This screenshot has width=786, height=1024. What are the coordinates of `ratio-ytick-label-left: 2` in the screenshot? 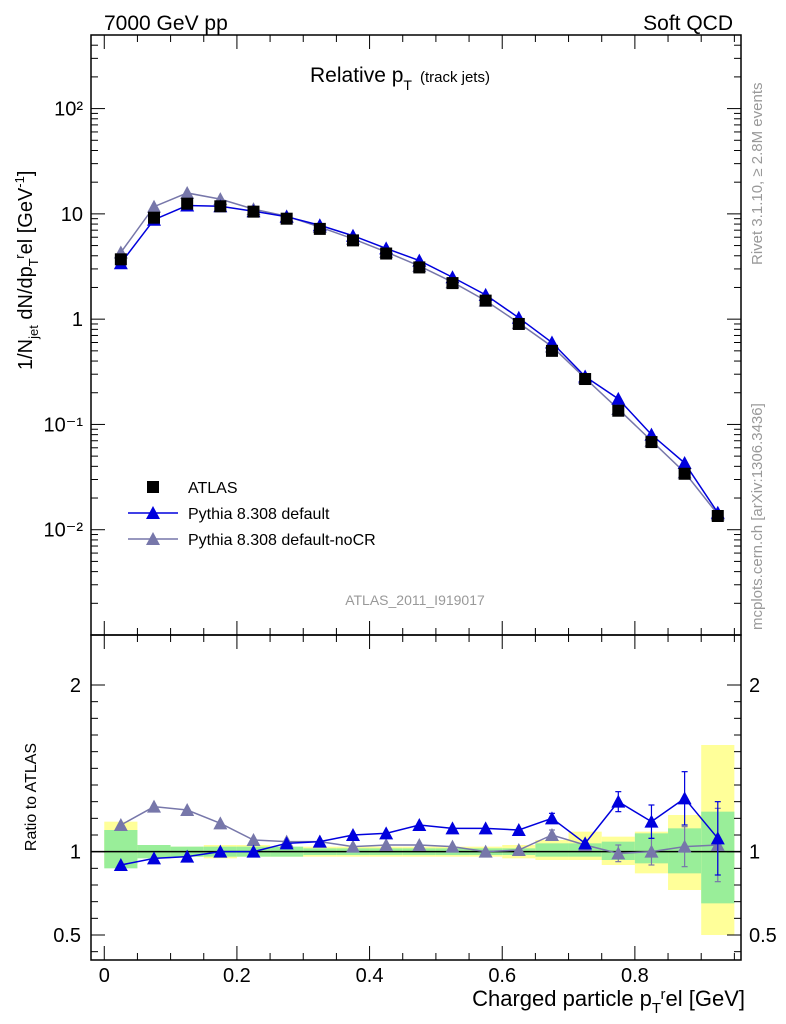 It's located at (75, 686).